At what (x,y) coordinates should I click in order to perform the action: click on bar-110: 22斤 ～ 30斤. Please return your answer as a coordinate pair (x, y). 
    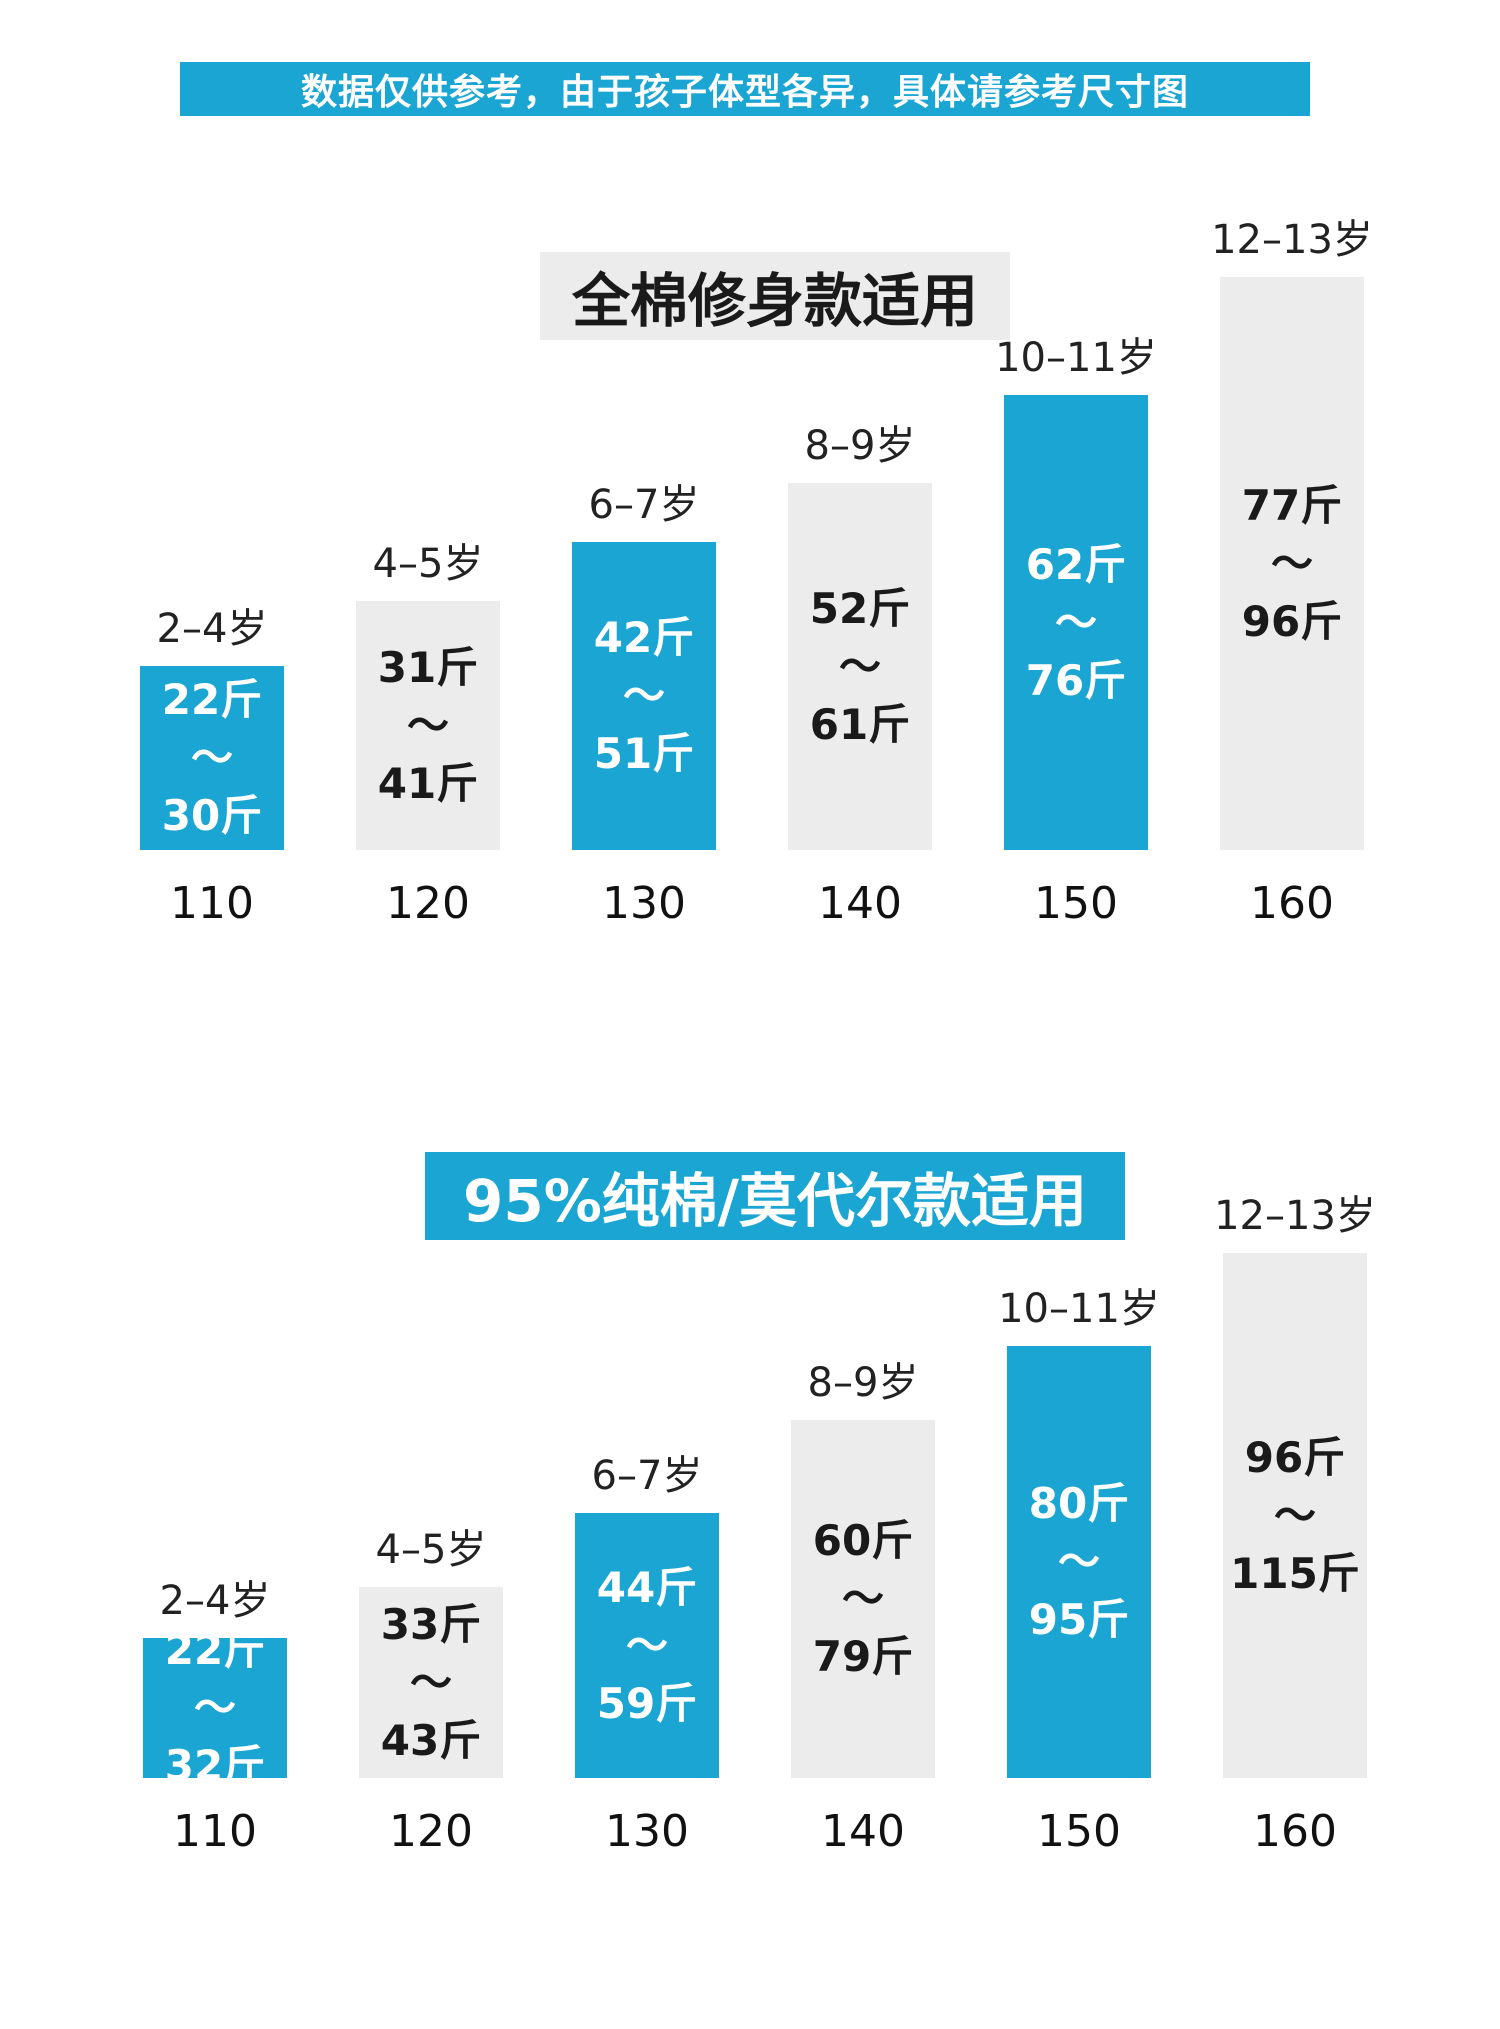
    Looking at the image, I should click on (212, 758).